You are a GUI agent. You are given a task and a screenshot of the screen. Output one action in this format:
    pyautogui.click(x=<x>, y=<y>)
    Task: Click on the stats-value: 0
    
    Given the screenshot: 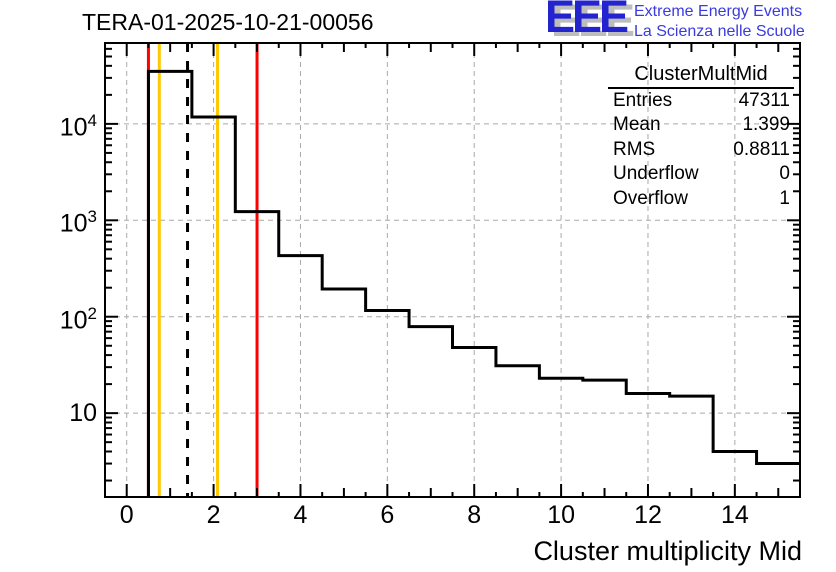 What is the action you would take?
    pyautogui.click(x=784, y=174)
    